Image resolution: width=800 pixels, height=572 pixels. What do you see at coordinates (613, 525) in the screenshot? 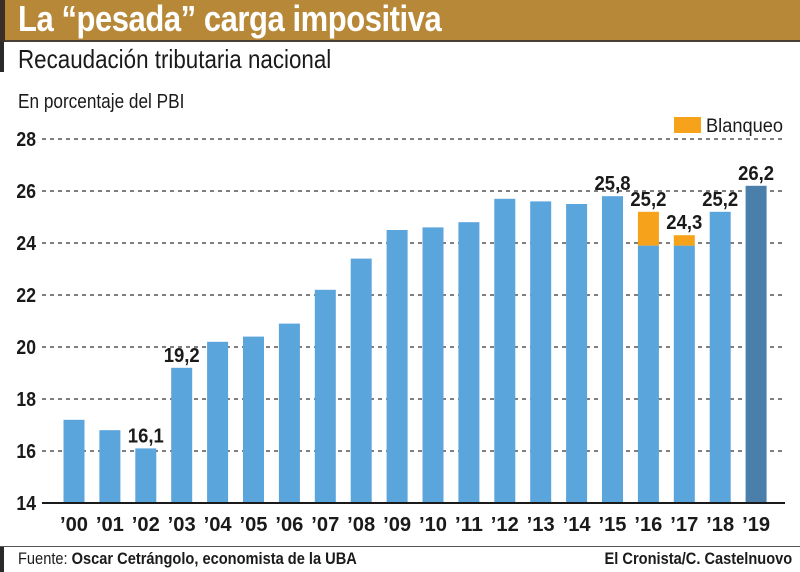
I see `x-tick-label: ’15` at bounding box center [613, 525].